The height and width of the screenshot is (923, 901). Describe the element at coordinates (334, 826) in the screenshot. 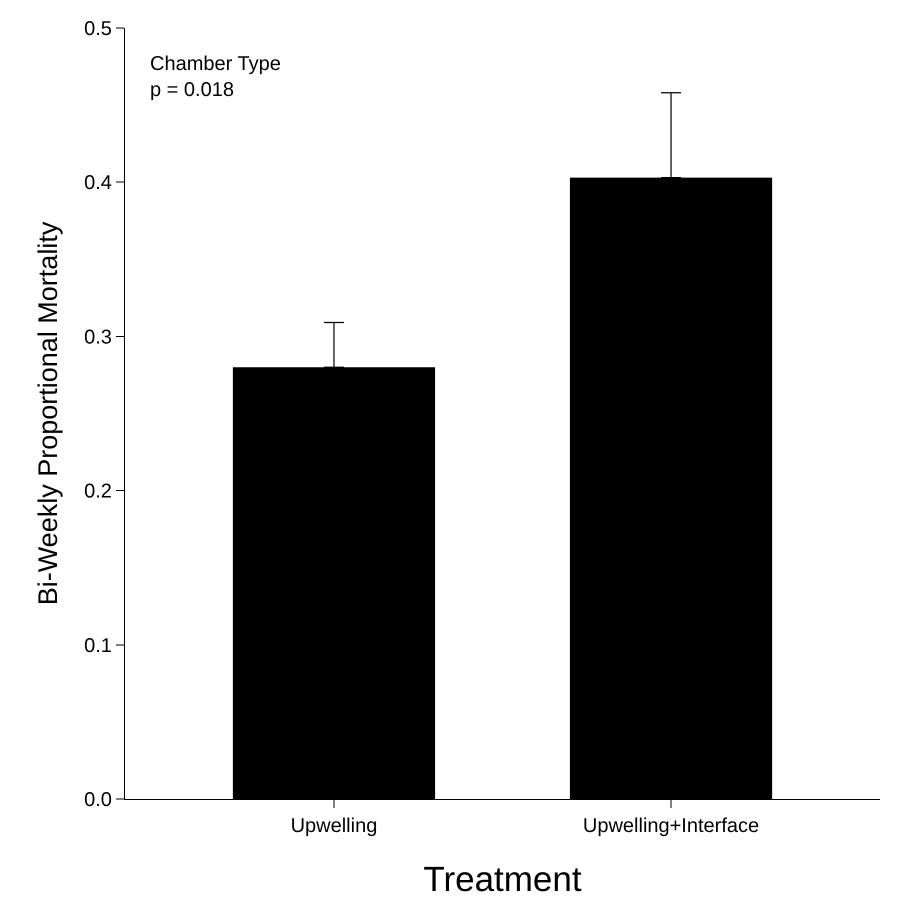

I see `x-tick-label: Upwelling` at that location.